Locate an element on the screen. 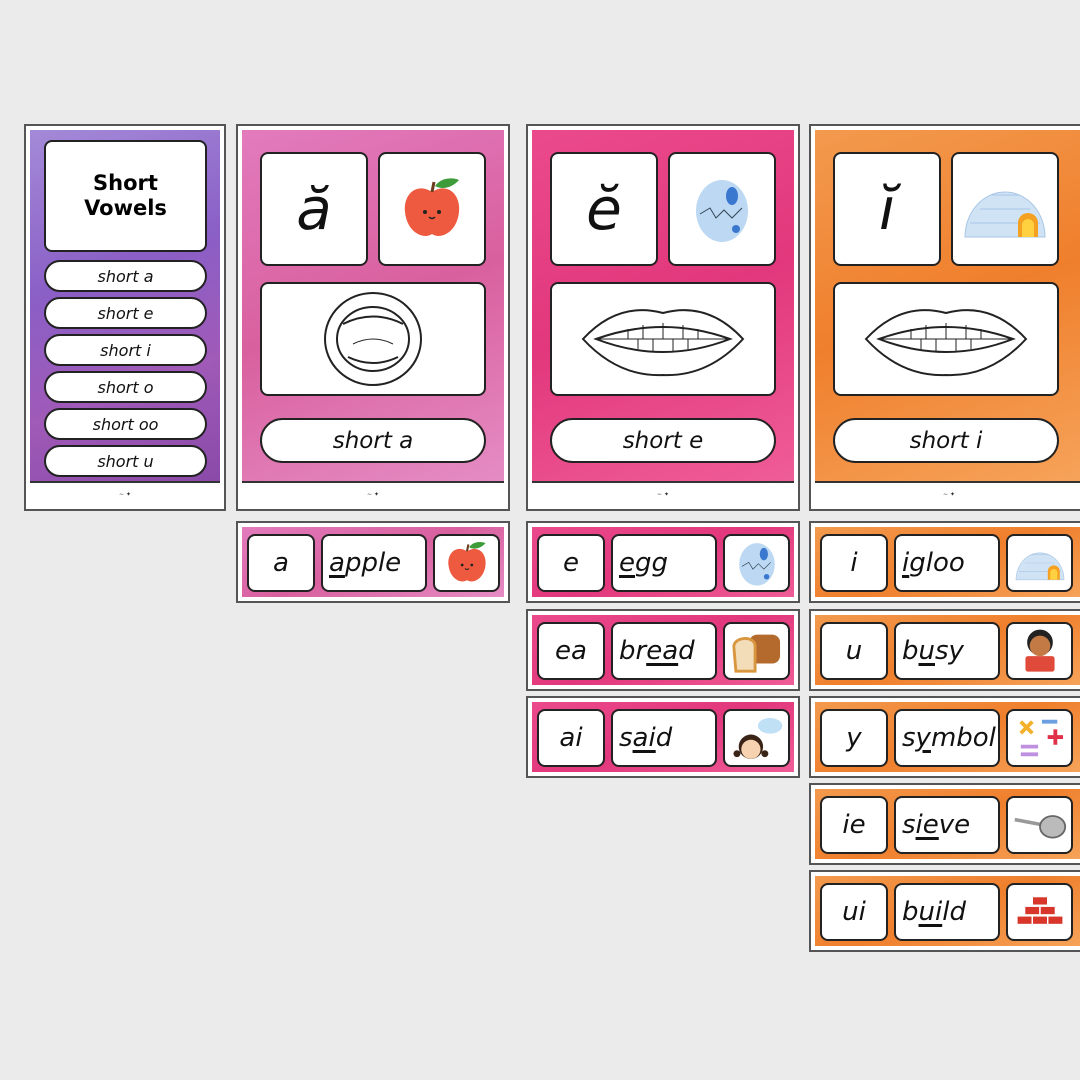 The height and width of the screenshot is (1080, 1080). word-suffix: pple is located at coordinates (373, 563).